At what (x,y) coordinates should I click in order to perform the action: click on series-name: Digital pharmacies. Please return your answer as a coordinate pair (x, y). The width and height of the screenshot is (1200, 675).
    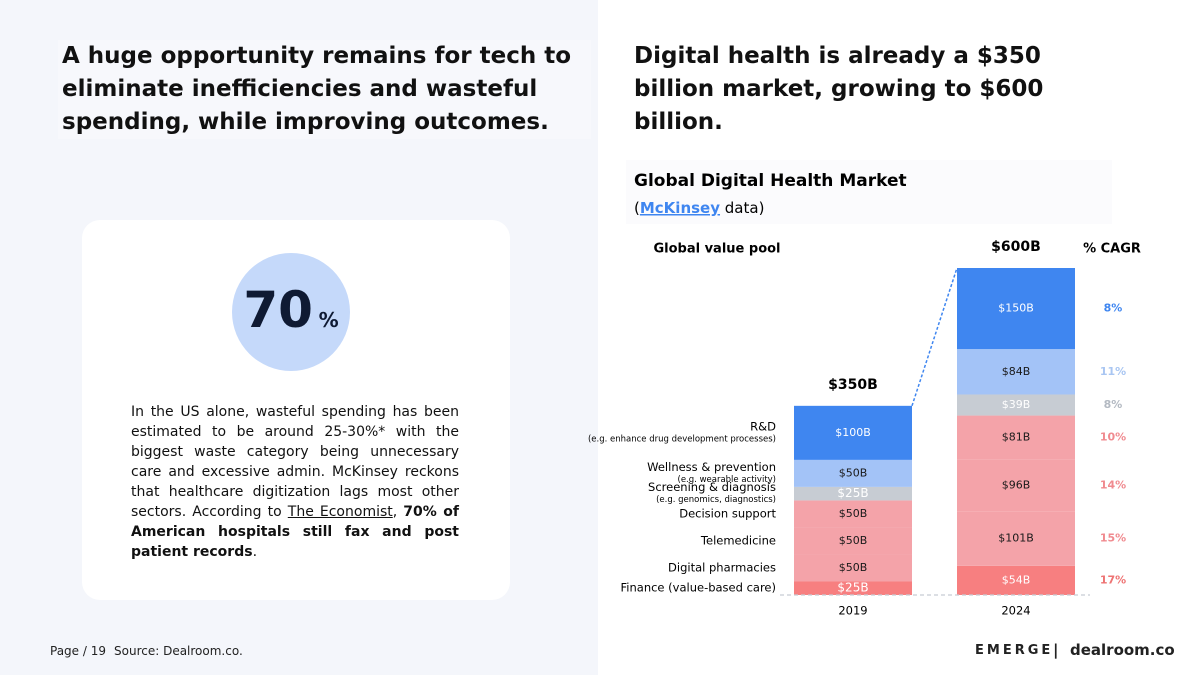
    Looking at the image, I should click on (722, 567).